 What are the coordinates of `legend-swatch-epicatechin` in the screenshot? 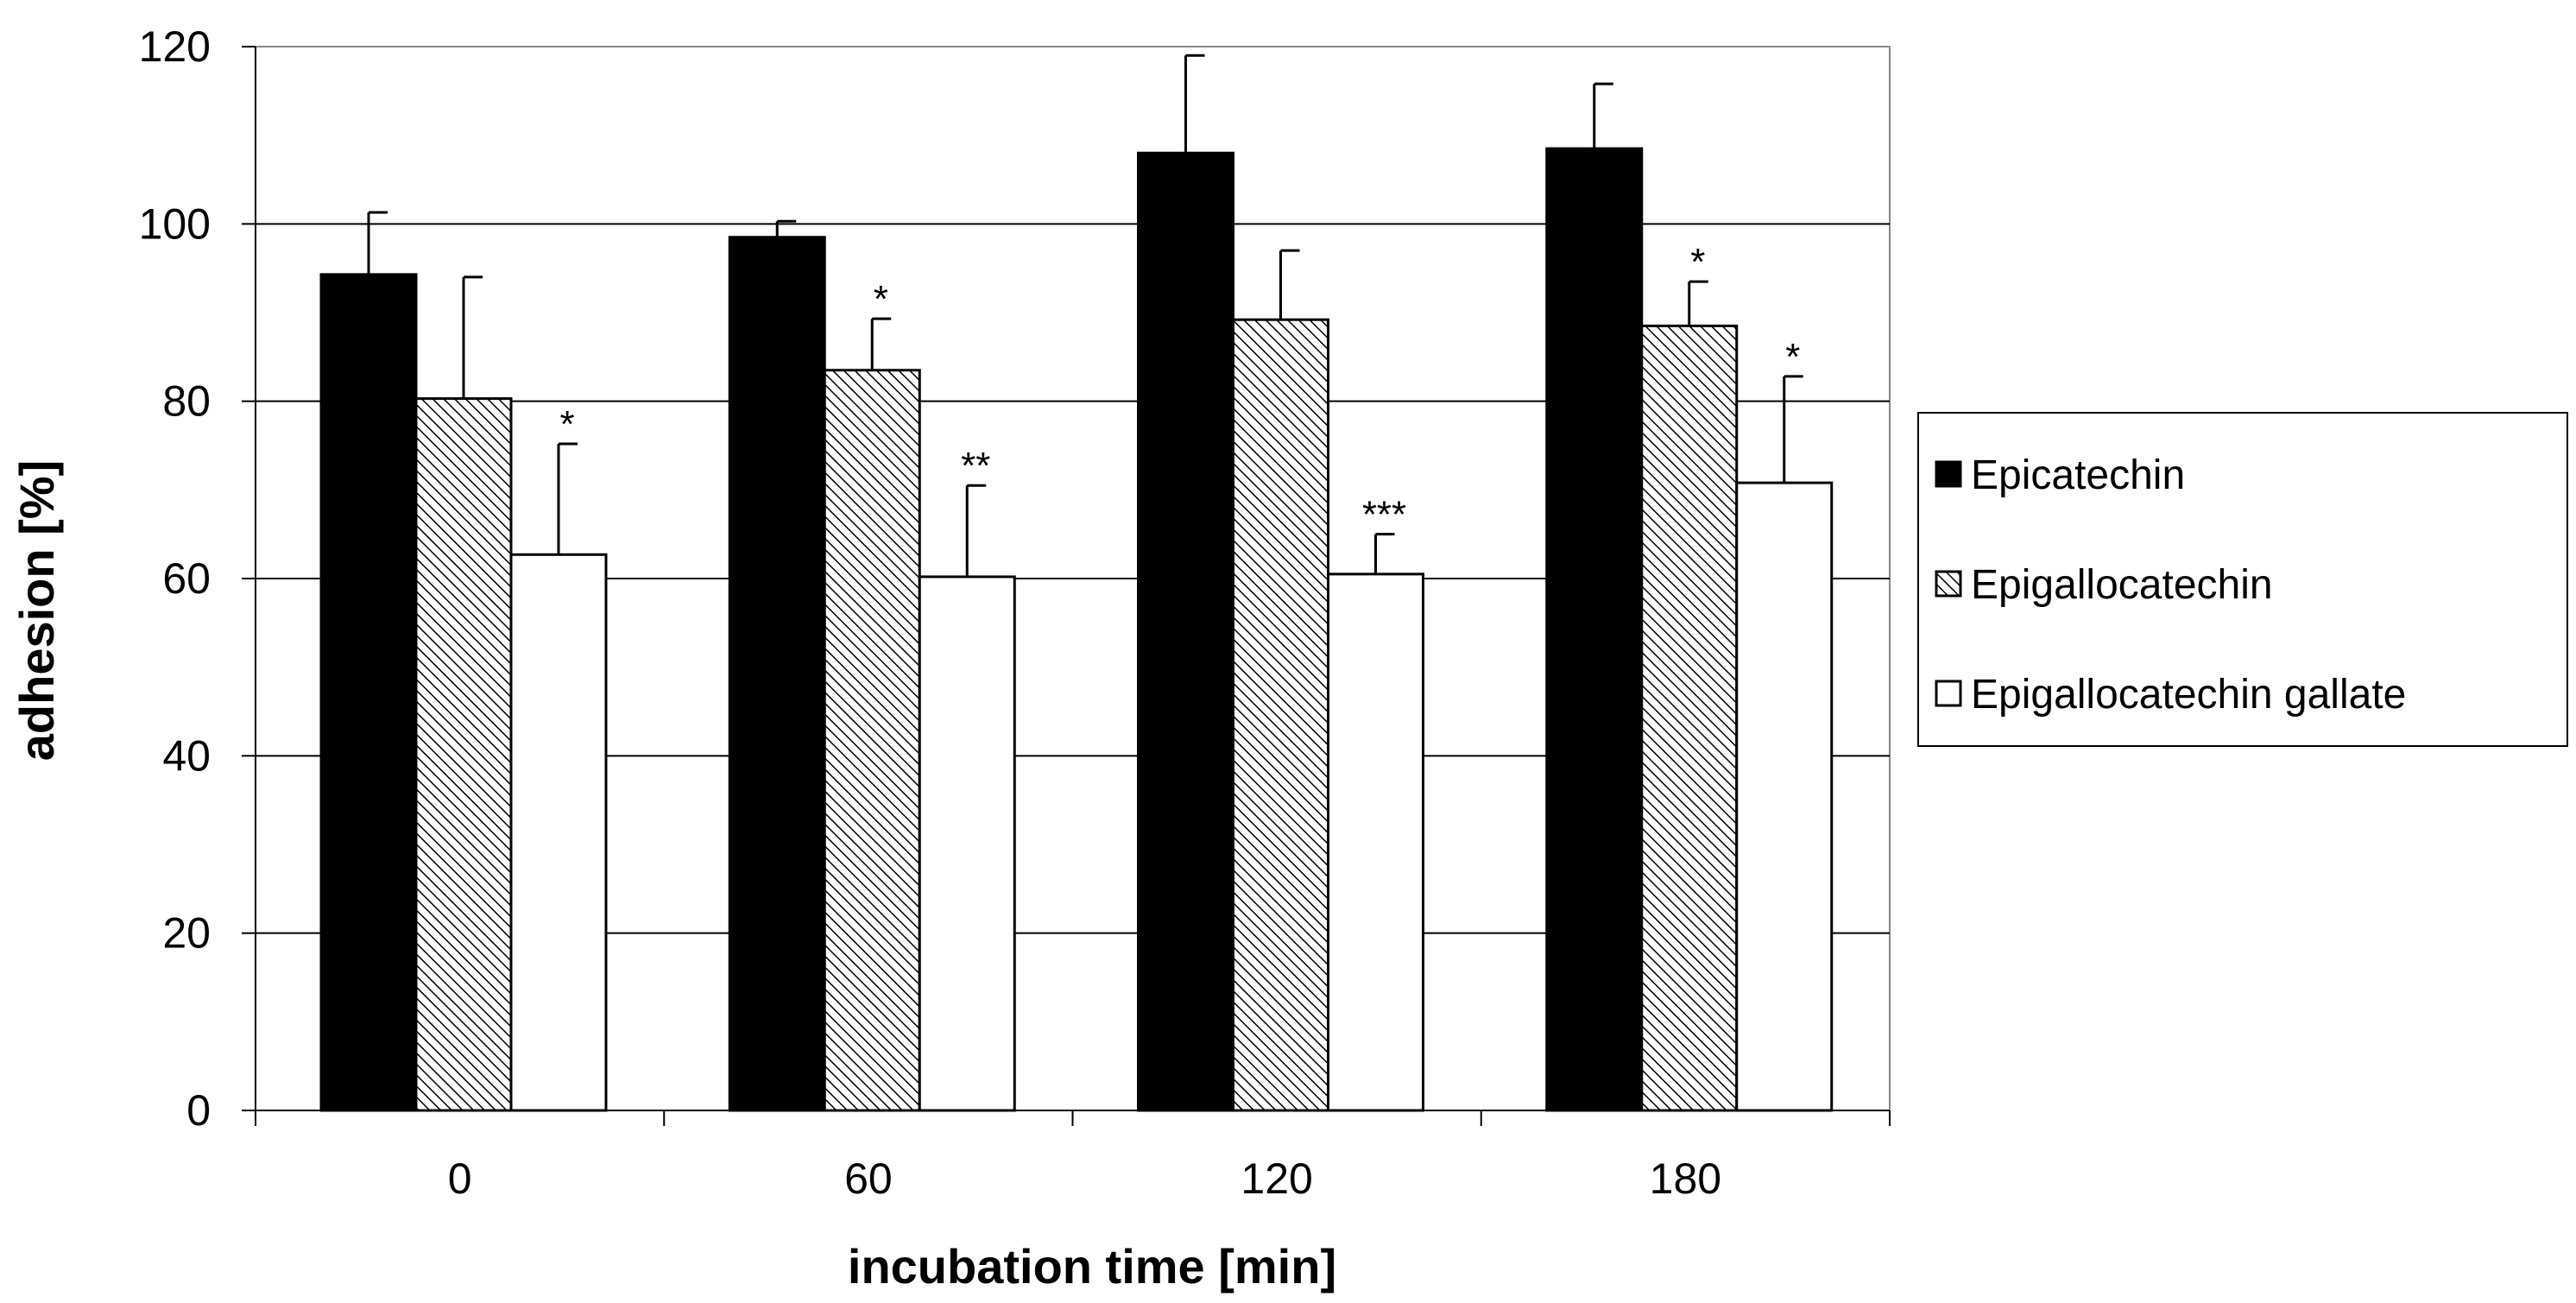 It's located at (1948, 474).